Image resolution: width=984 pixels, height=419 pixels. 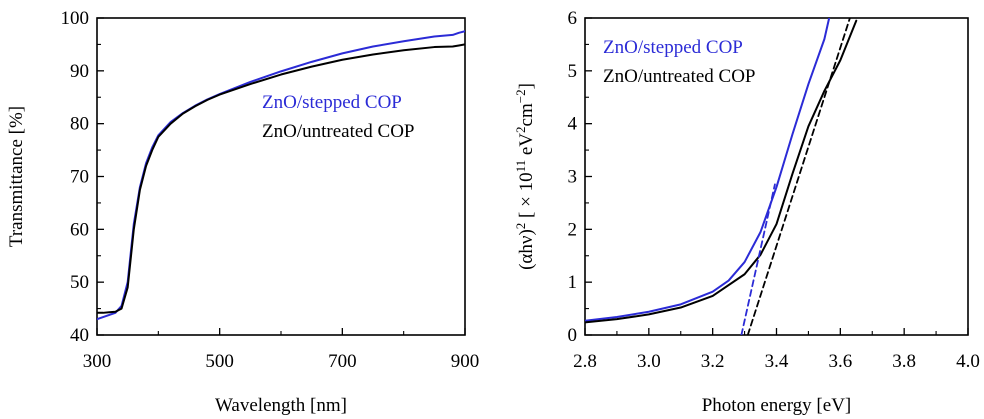 I want to click on x-axis-title: Photon energy [eV], so click(x=777, y=405).